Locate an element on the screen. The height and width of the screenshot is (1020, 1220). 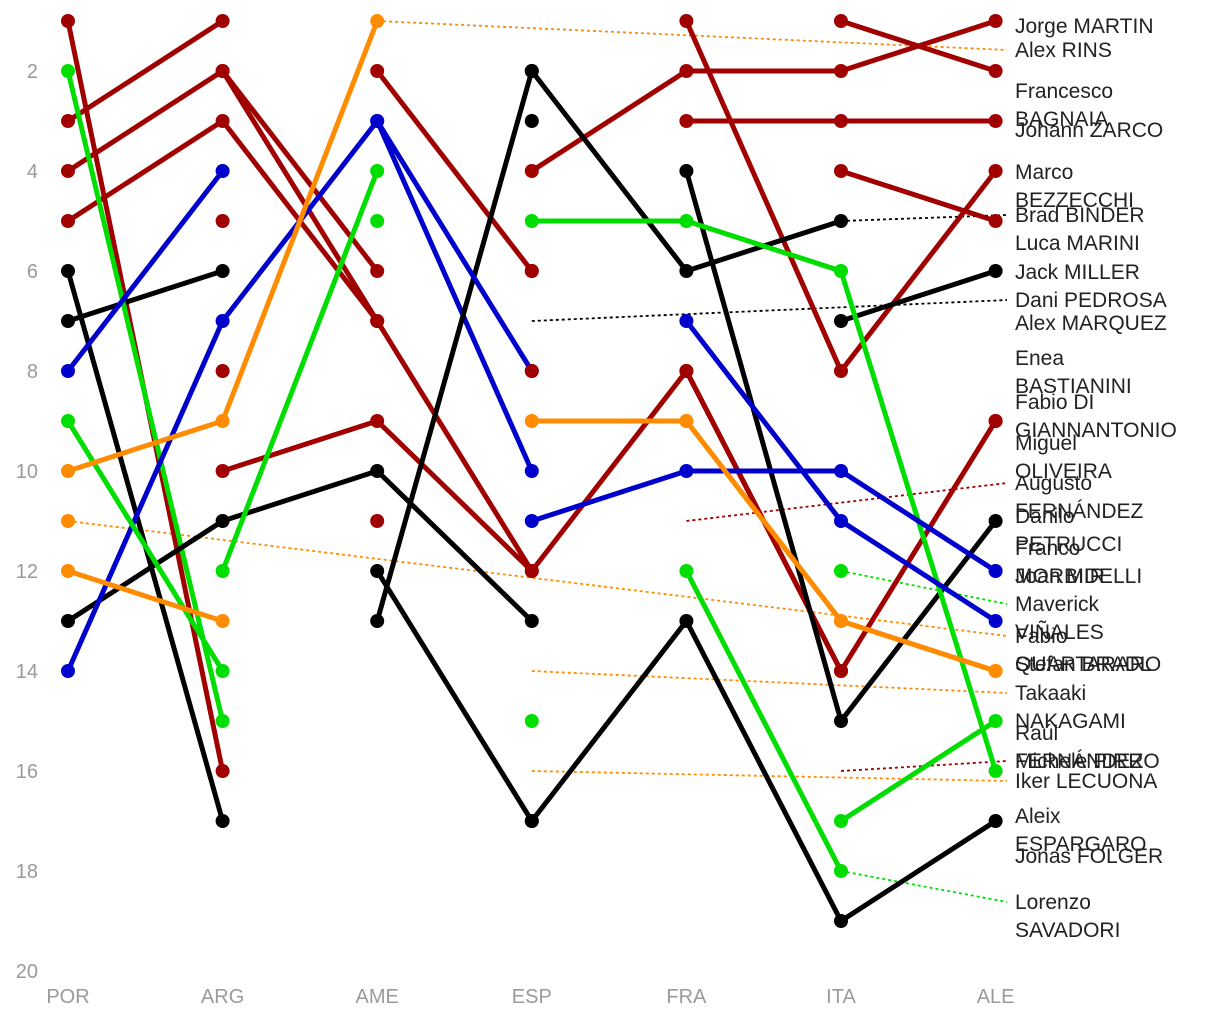
rider-label: Michele PIRRO is located at coordinates (1087, 761).